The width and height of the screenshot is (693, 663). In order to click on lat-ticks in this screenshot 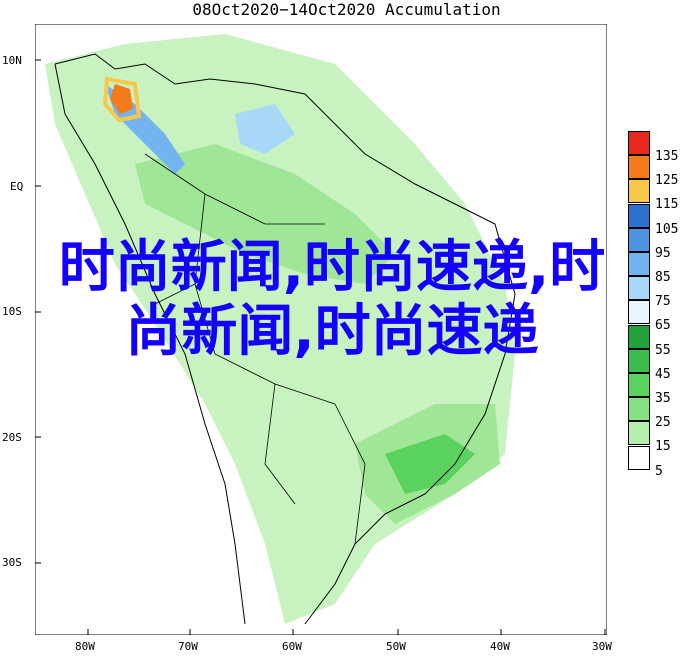, I will do `click(38, 311)`.